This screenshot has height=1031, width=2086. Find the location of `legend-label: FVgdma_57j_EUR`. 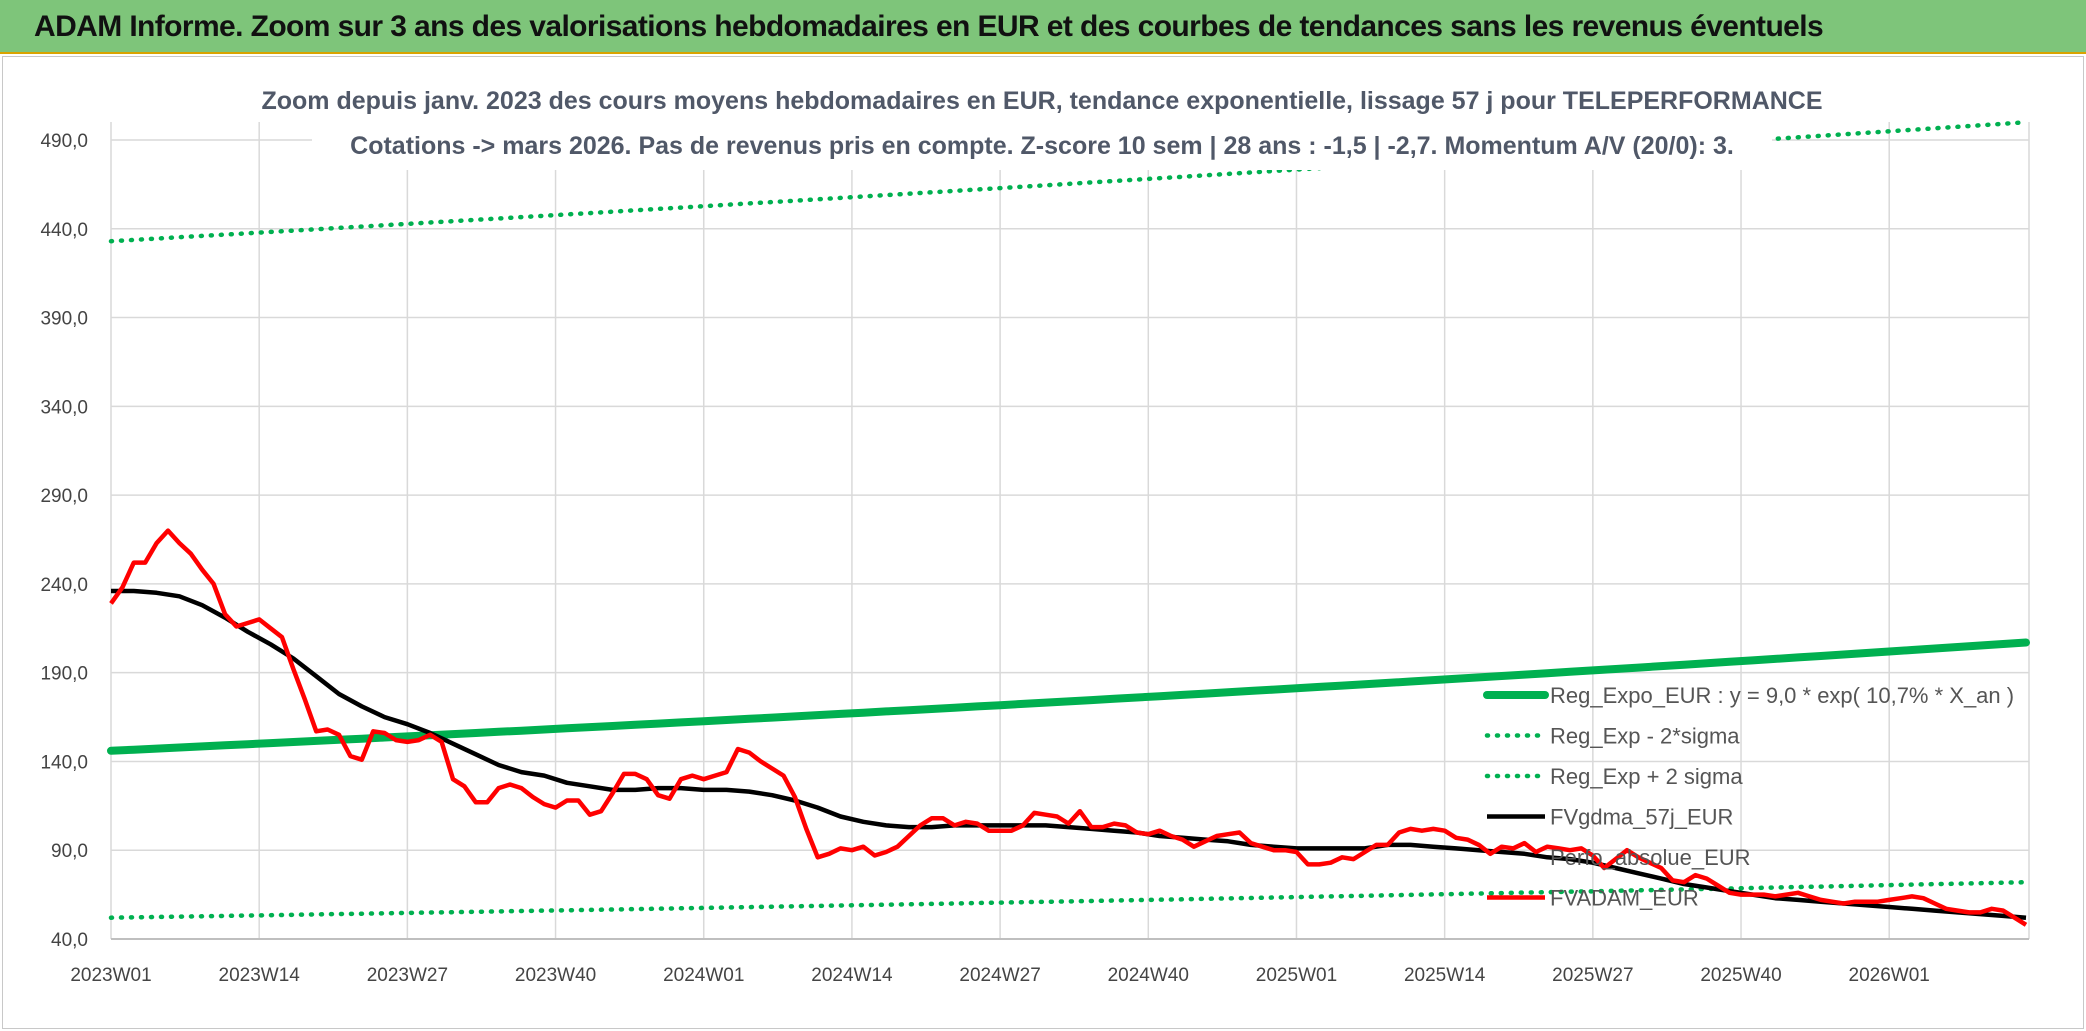

legend-label: FVgdma_57j_EUR is located at coordinates (1641, 817).